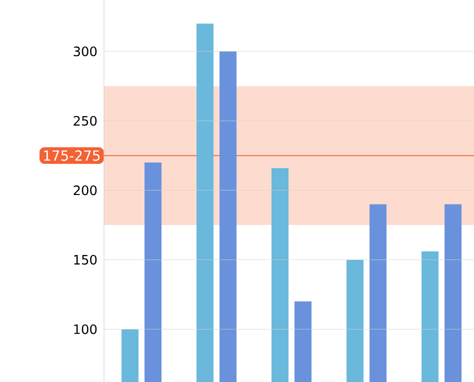 The width and height of the screenshot is (474, 382). I want to click on band-label: 175-275, so click(72, 155).